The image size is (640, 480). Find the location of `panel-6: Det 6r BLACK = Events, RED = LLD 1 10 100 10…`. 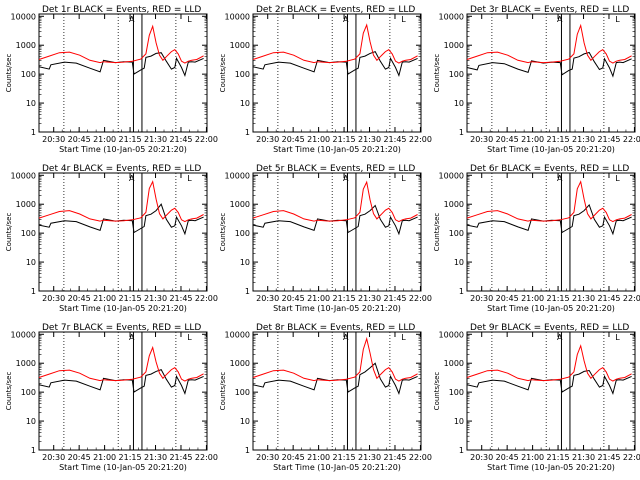

panel-6: Det 6r BLACK = Events, RED = LLD 1 10 100 10… is located at coordinates (536, 238).